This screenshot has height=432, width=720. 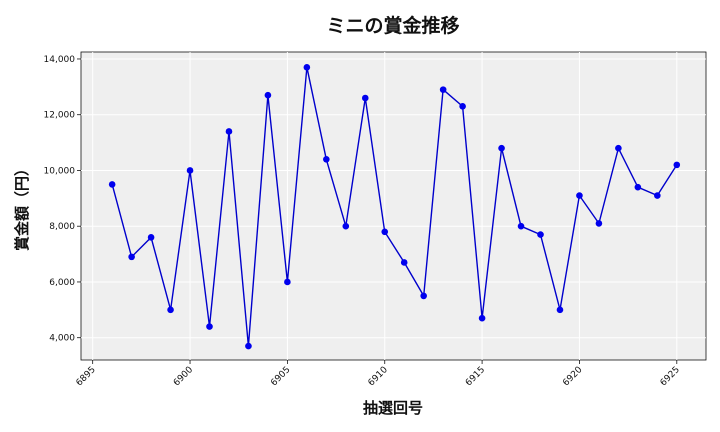 What do you see at coordinates (62, 283) in the screenshot?
I see `y-tick-label: 6,000` at bounding box center [62, 283].